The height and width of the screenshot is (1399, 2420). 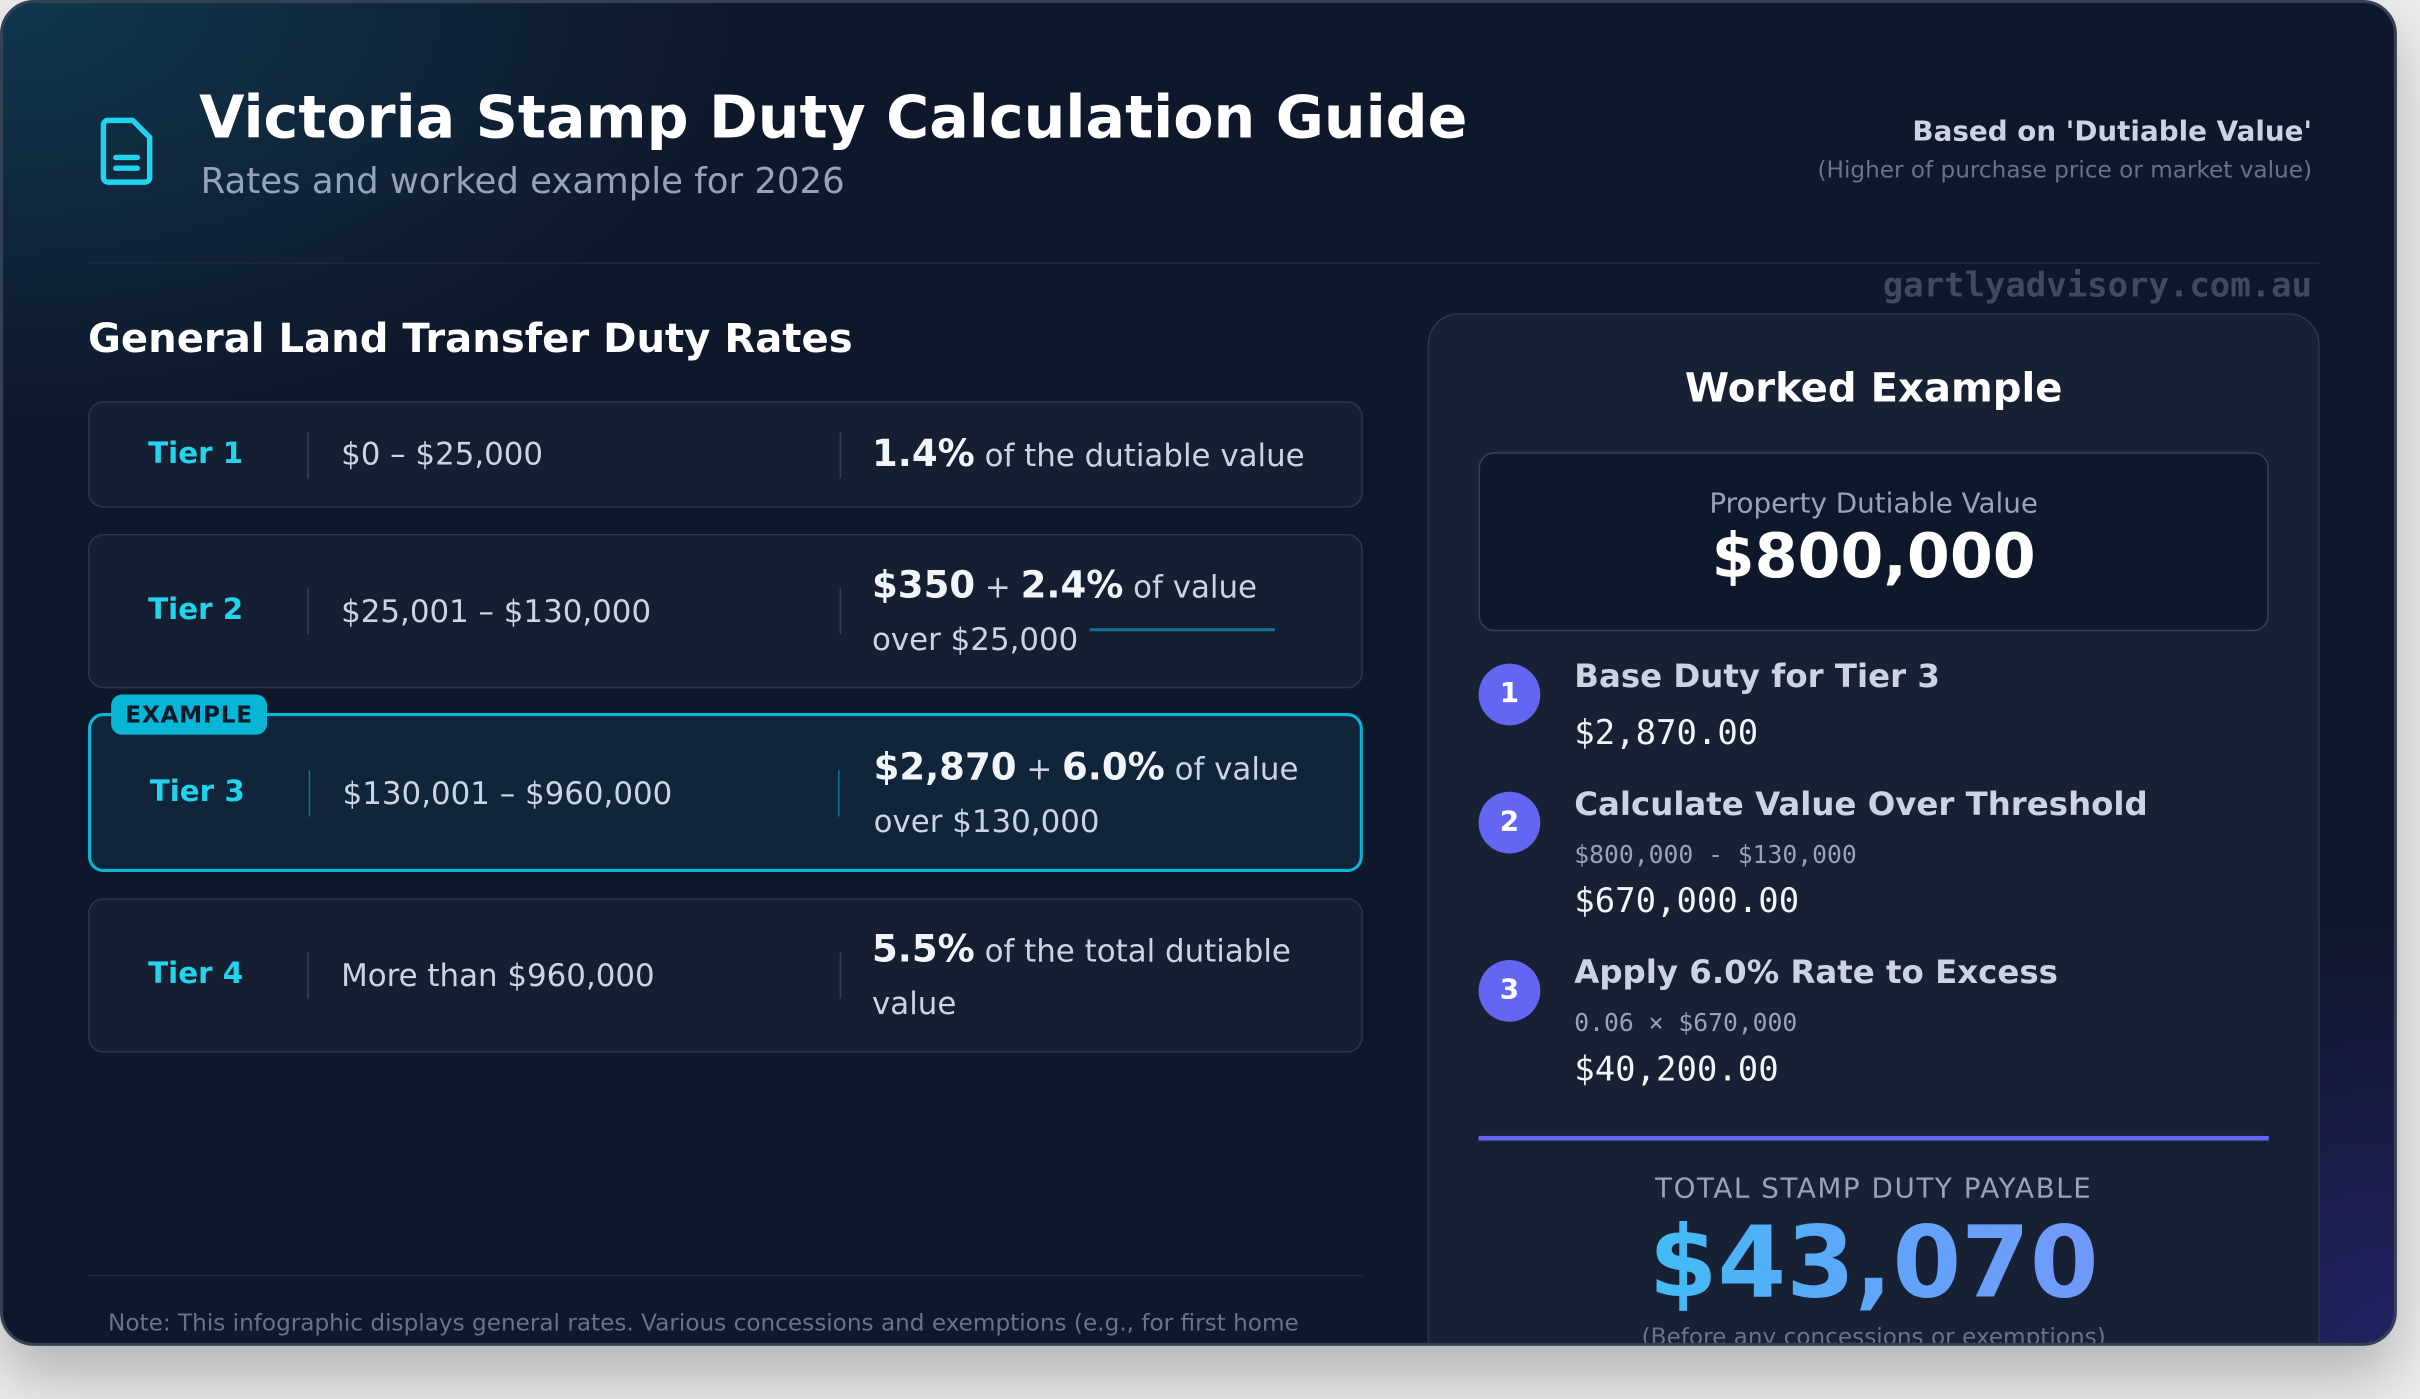 I want to click on dutiable-value: $800,000, so click(x=1873, y=557).